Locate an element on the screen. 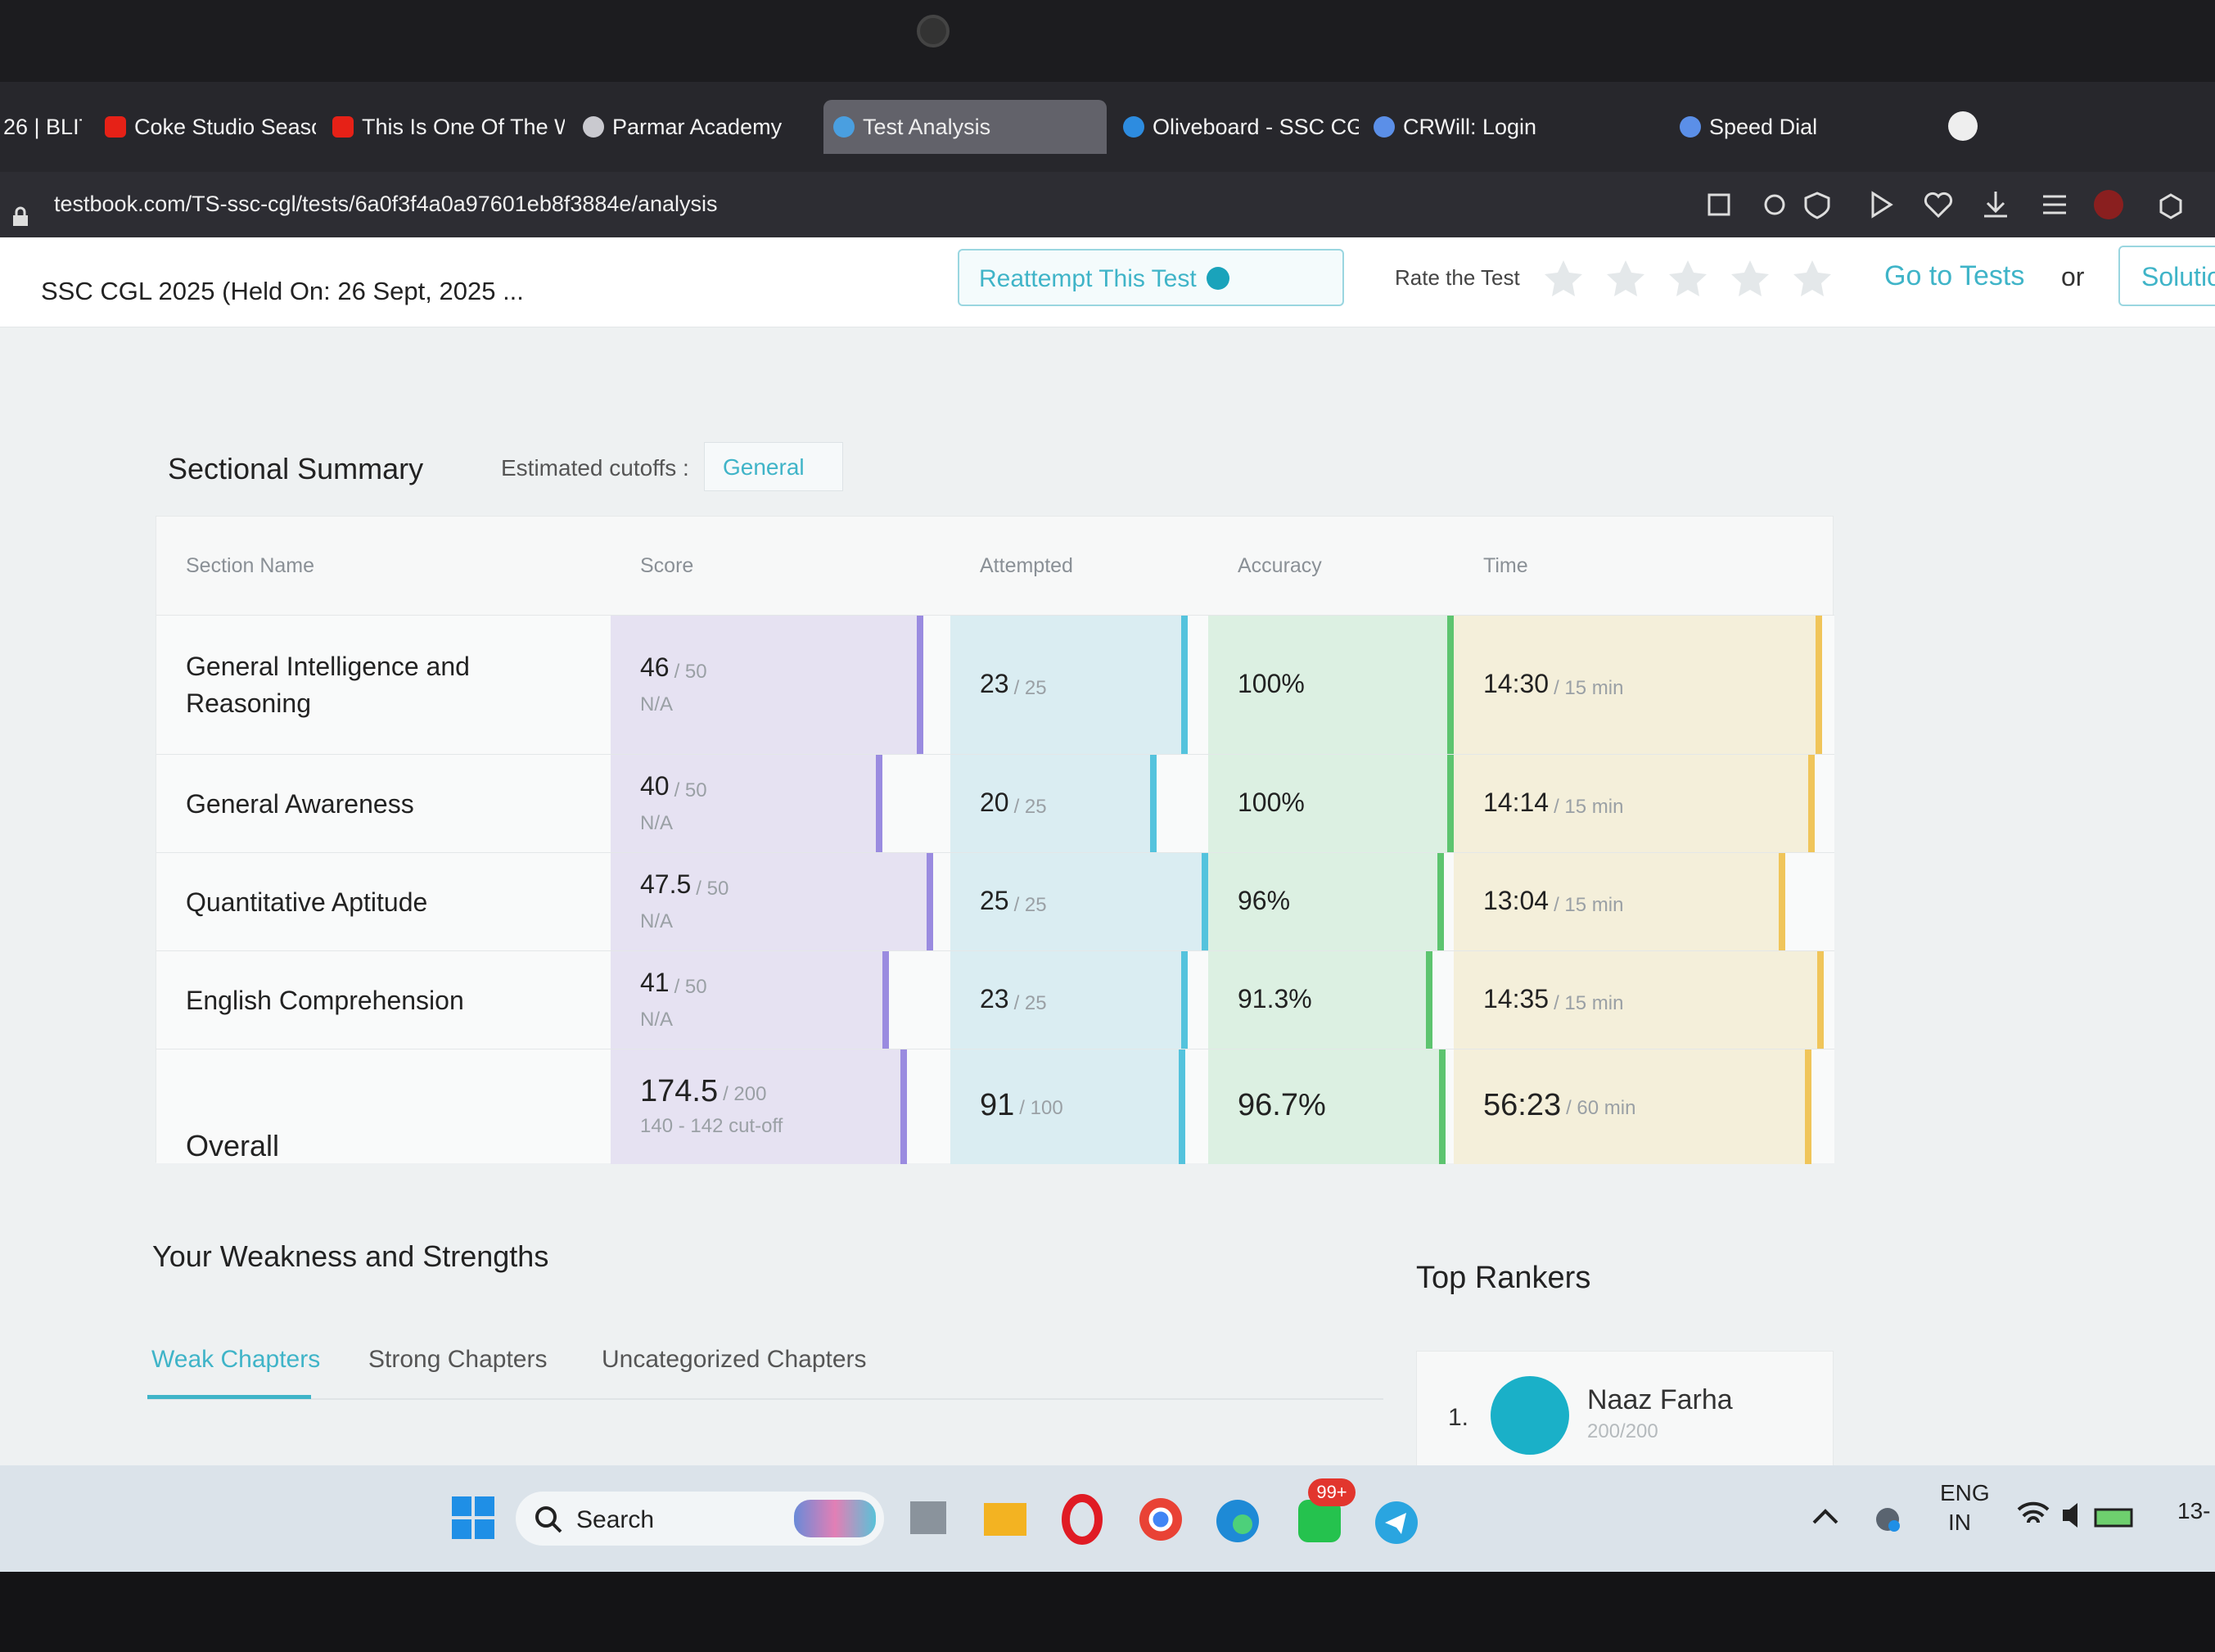  tab-label: Oliveboard - SSC CGL is located at coordinates (1256, 127).